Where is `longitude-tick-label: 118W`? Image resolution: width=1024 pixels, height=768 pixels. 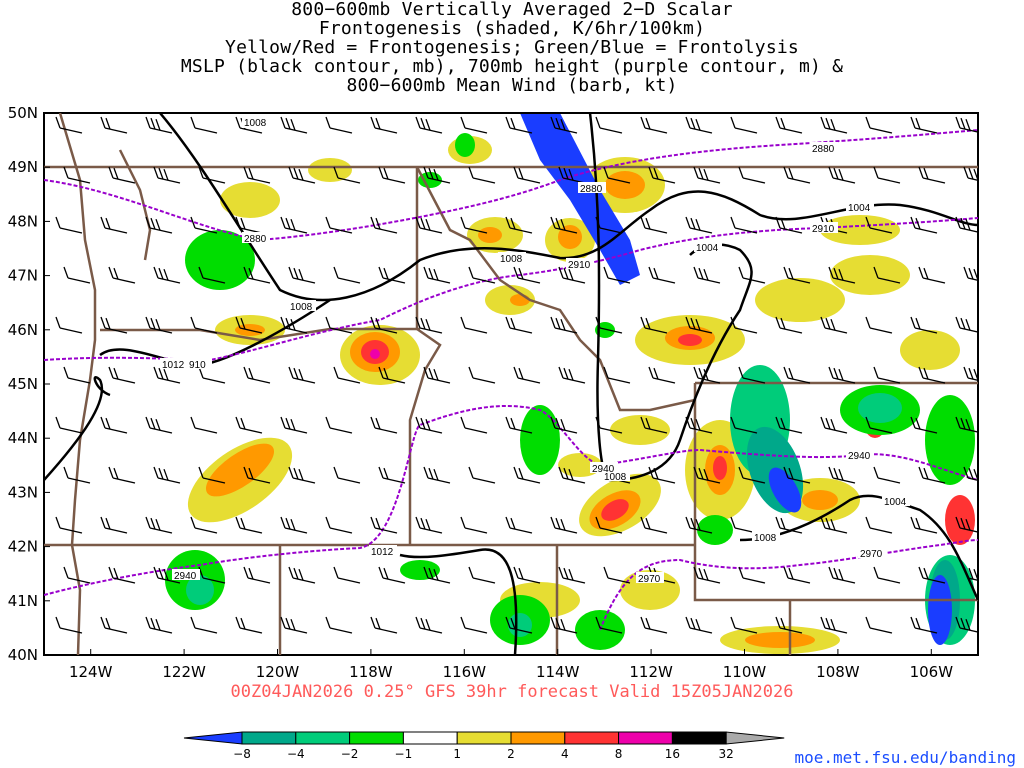 longitude-tick-label: 118W is located at coordinates (371, 672).